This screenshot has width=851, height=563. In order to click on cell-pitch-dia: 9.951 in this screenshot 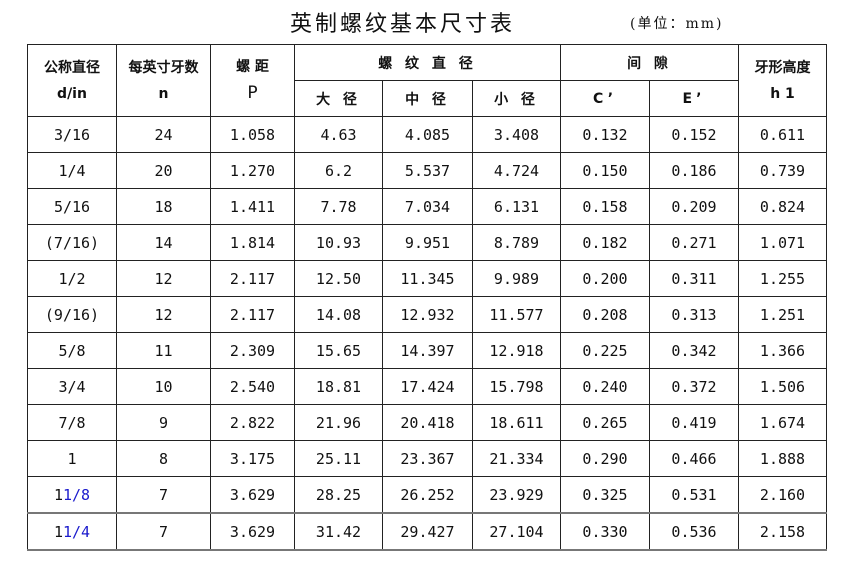, I will do `click(427, 242)`.